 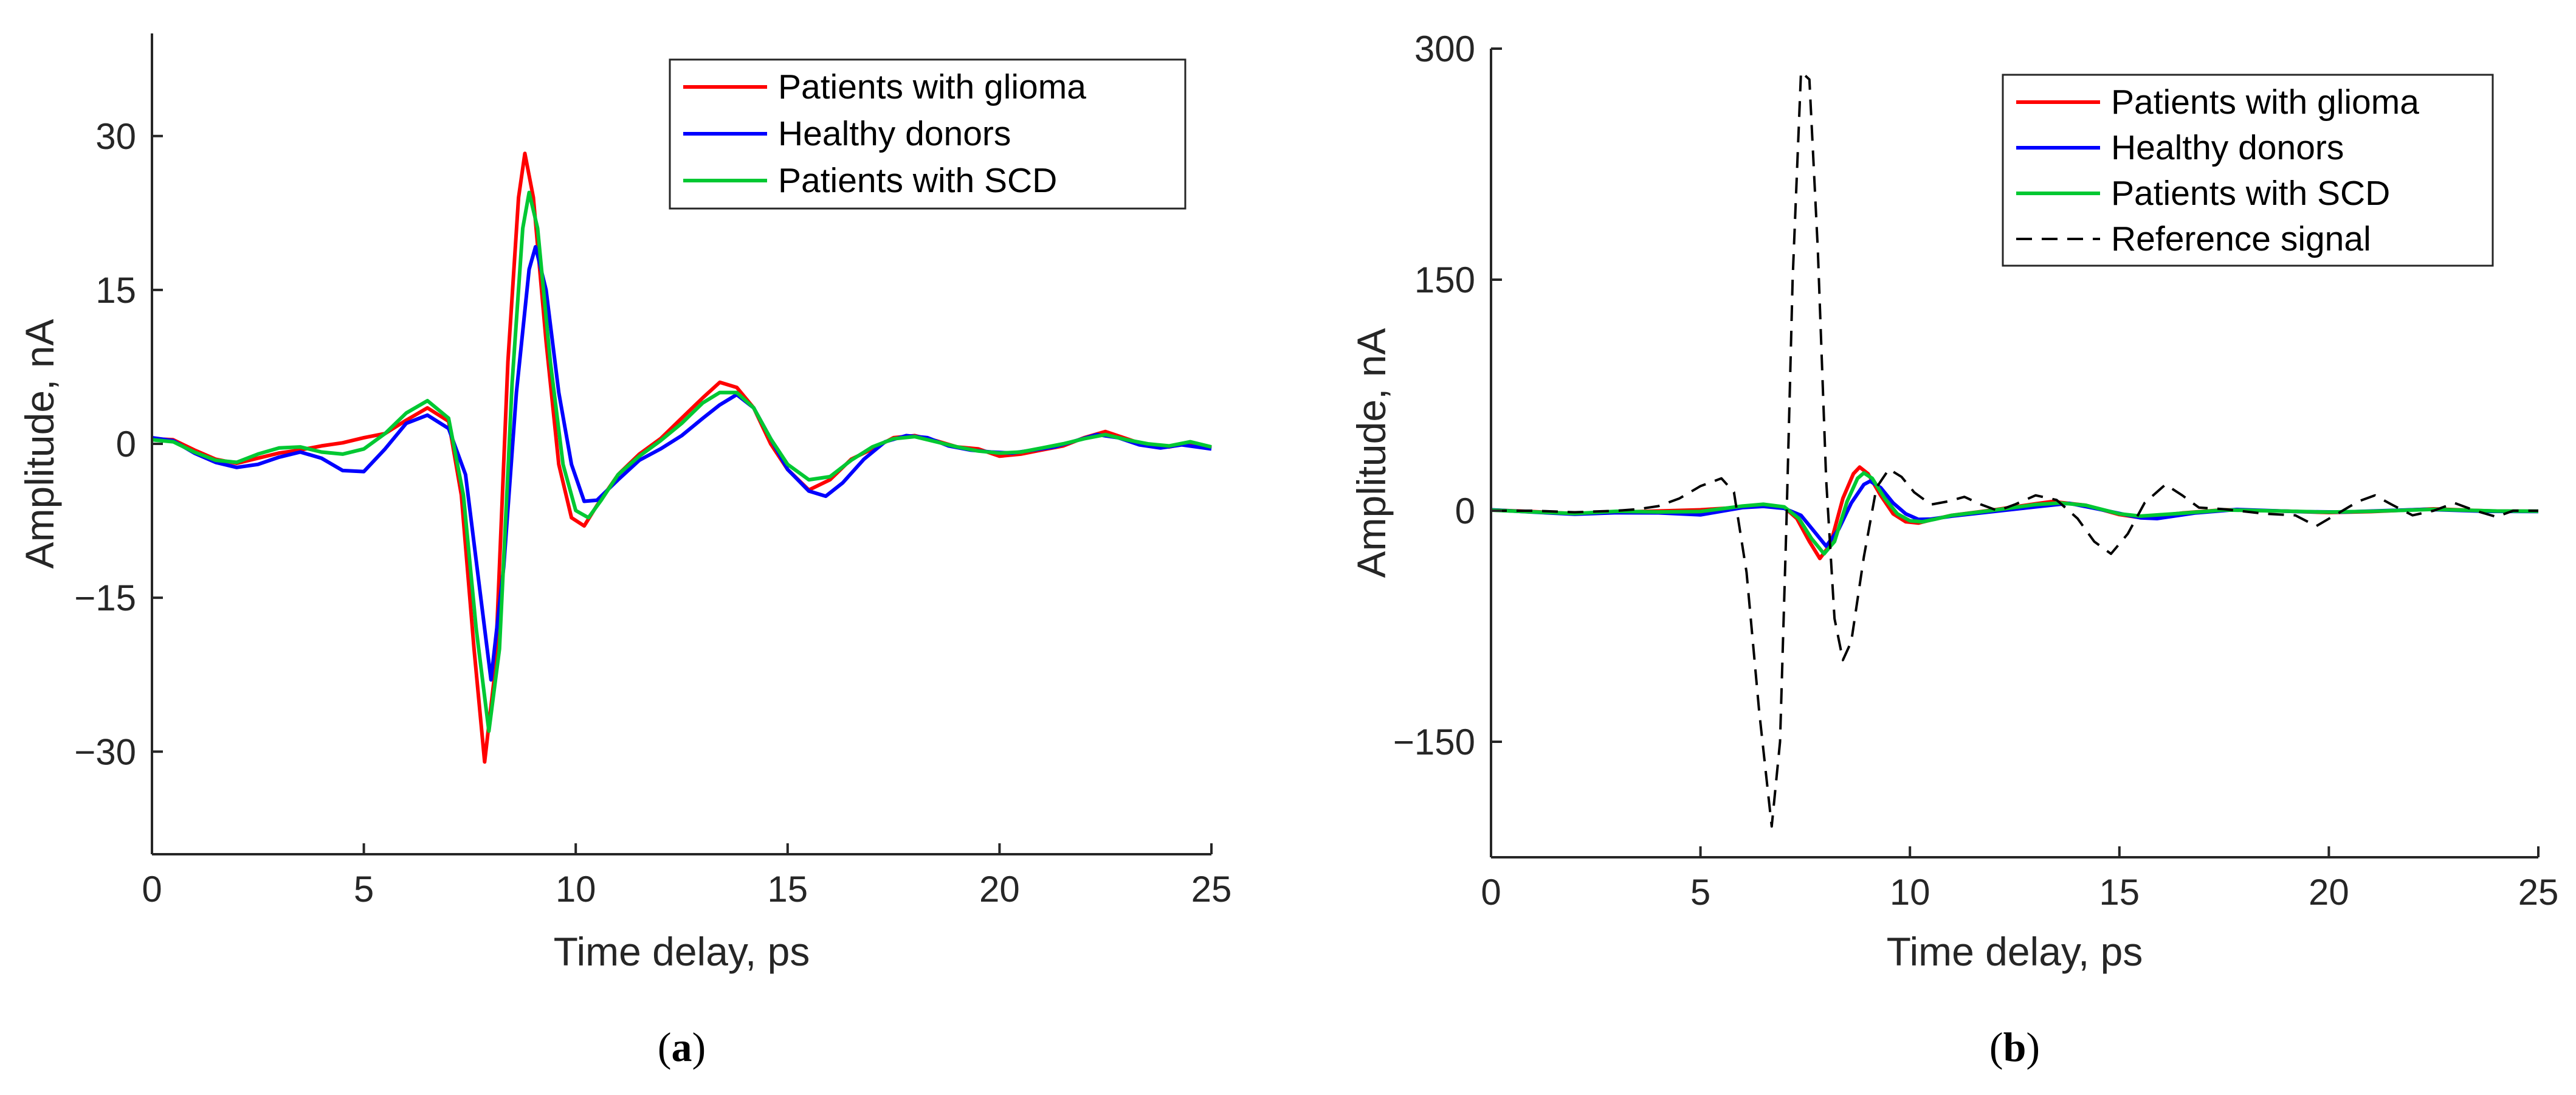 I want to click on legend-box, so click(x=2248, y=170).